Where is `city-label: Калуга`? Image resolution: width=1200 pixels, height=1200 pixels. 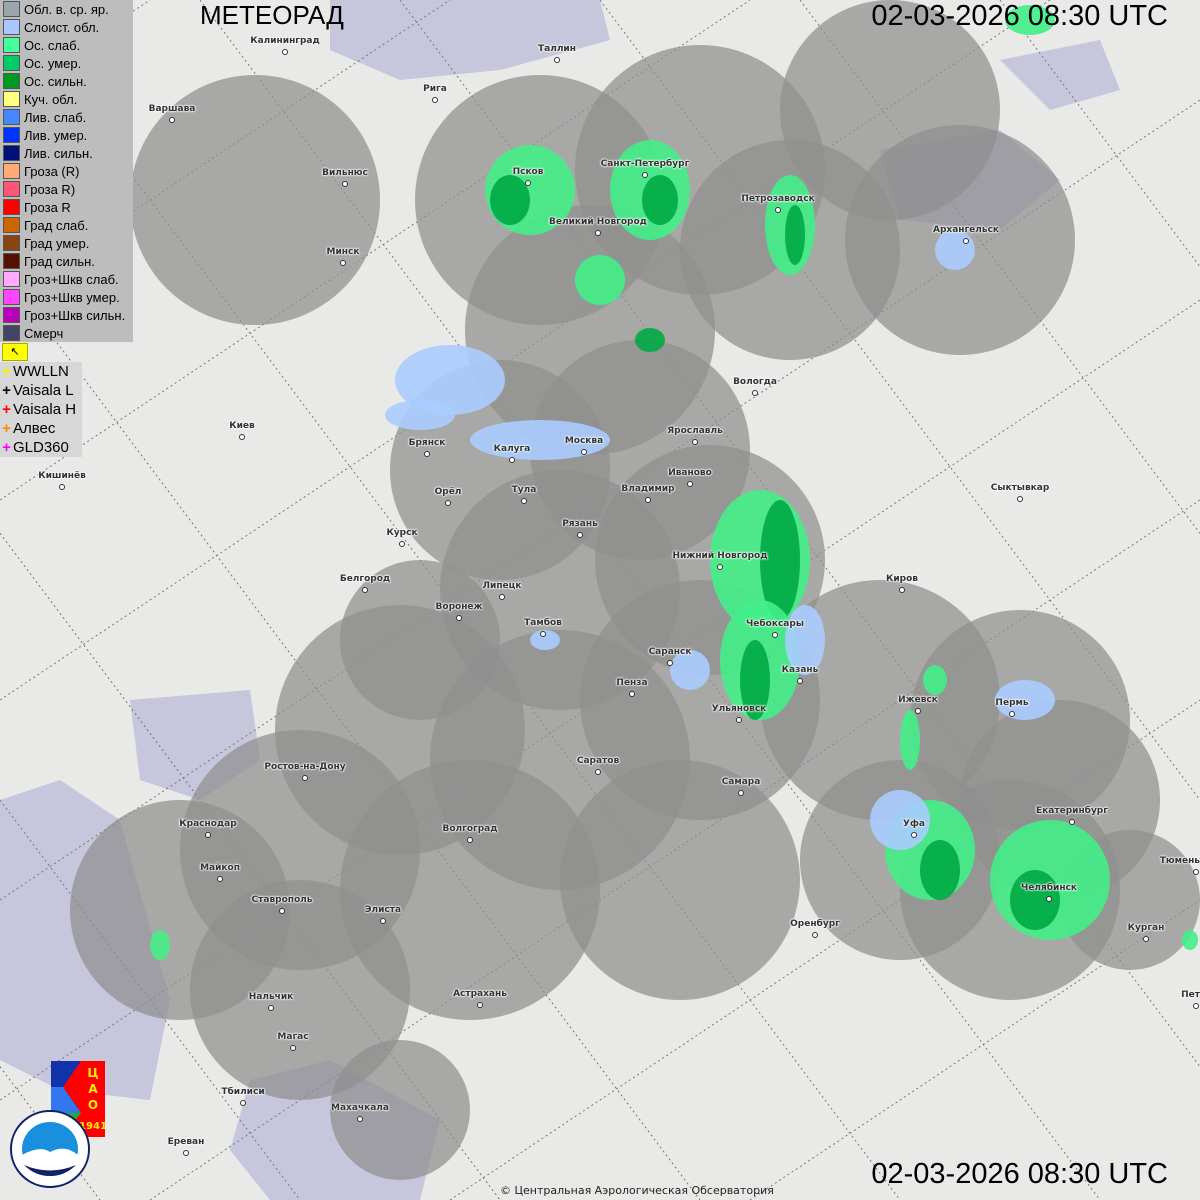 city-label: Калуга is located at coordinates (512, 449).